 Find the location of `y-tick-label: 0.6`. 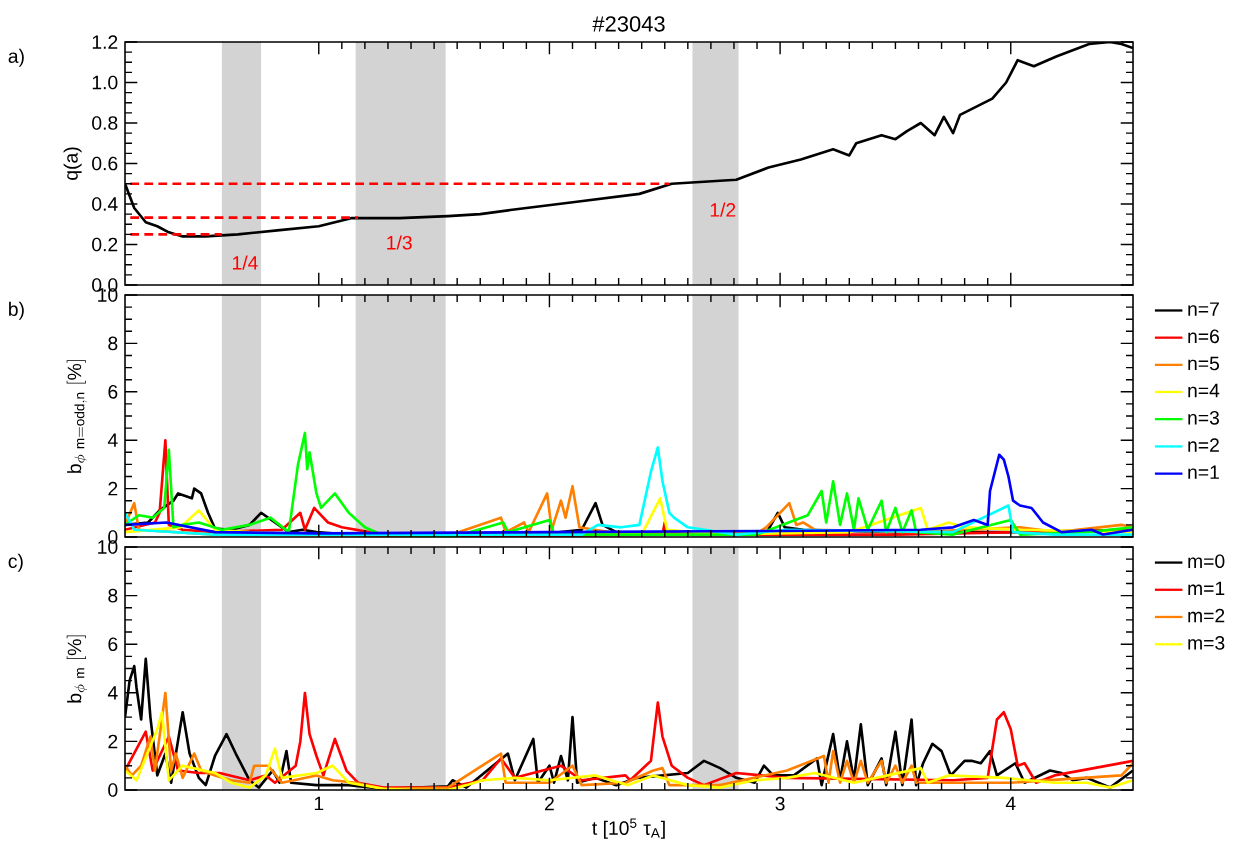

y-tick-label: 0.6 is located at coordinates (105, 163).